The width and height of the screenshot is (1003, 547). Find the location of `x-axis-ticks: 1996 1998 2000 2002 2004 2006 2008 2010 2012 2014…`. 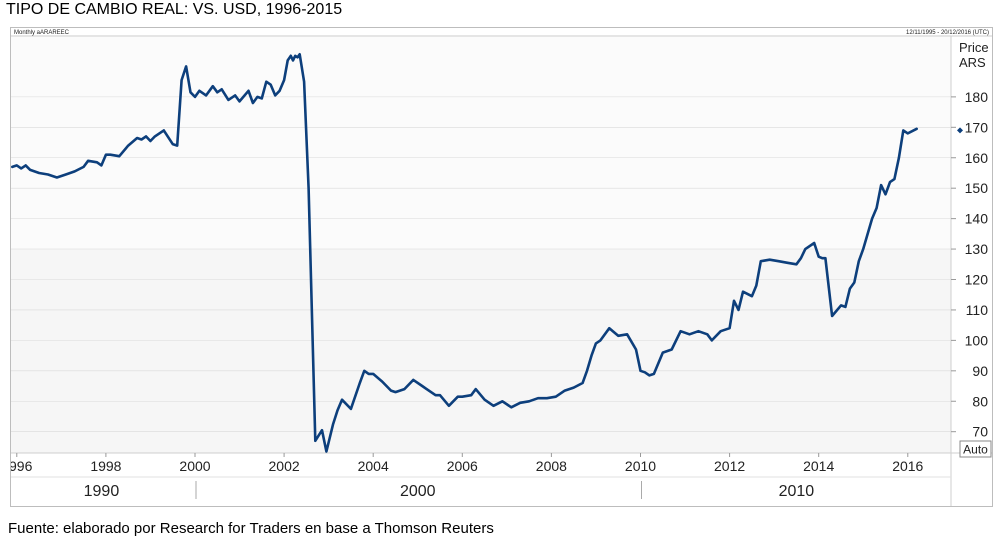

x-axis-ticks: 1996 1998 2000 2002 2004 2006 2008 2010 2012 2014… is located at coordinates (462, 463).